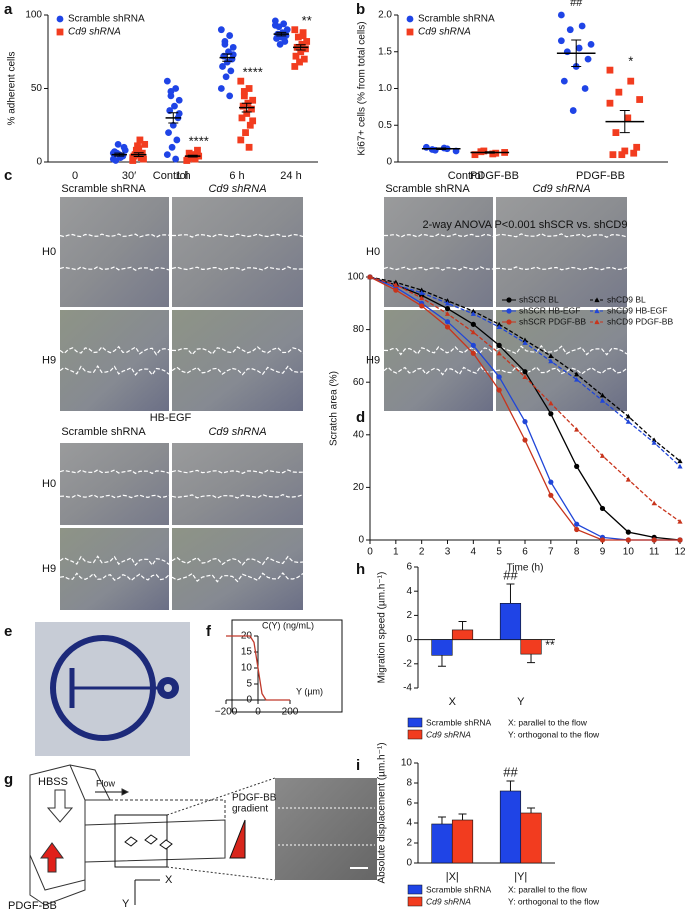  What do you see at coordinates (385, 125) in the screenshot?
I see `y-tick-label: 0.5` at bounding box center [385, 125].